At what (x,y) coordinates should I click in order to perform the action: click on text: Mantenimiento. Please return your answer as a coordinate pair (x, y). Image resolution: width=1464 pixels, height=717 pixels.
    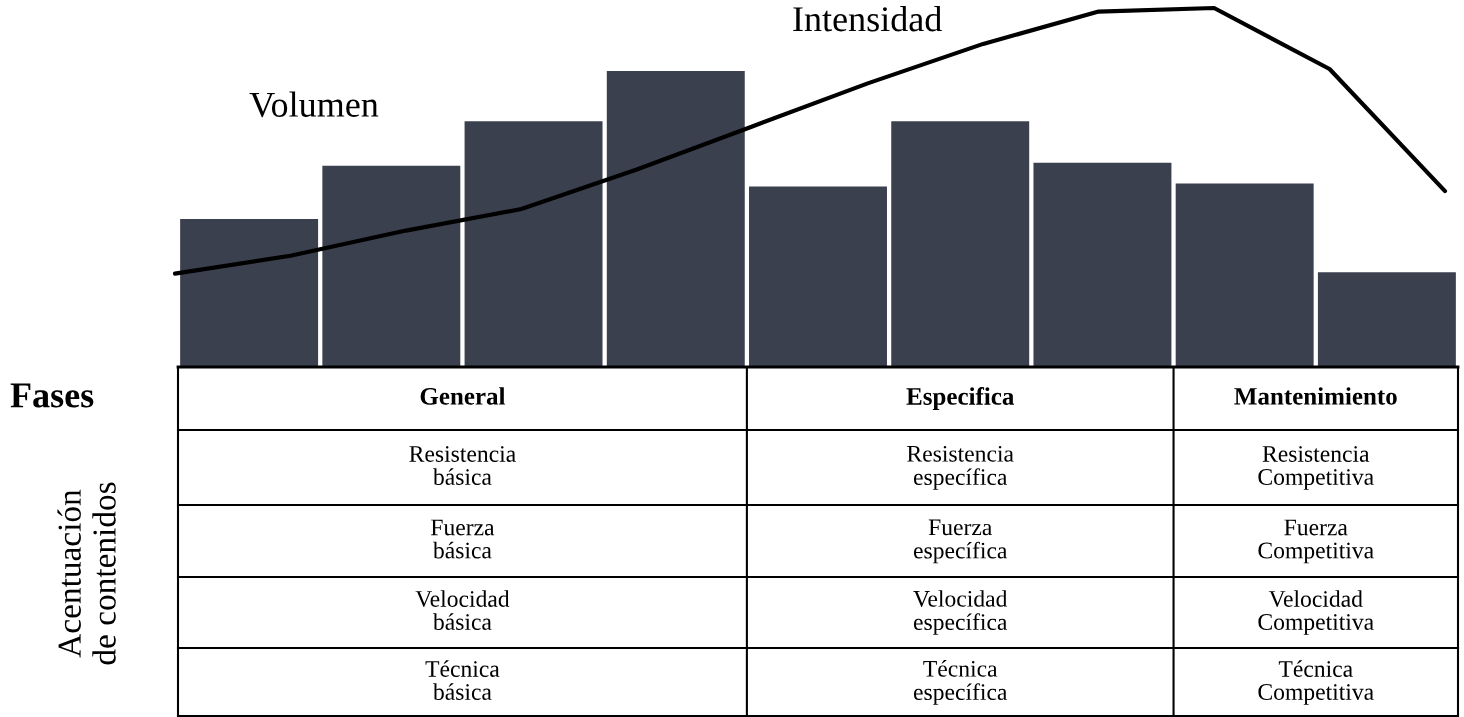
    Looking at the image, I should click on (1315, 396).